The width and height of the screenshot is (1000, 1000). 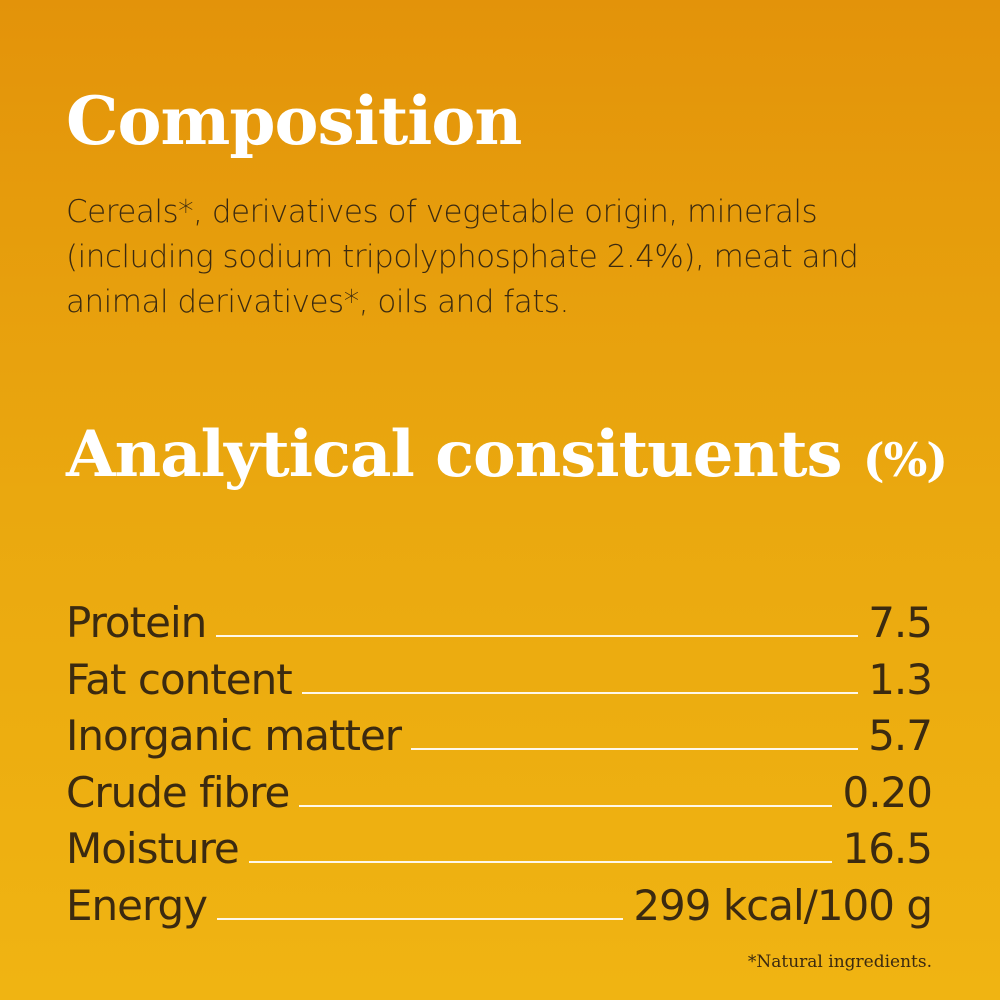 What do you see at coordinates (499, 683) in the screenshot?
I see `table-row: Fat content 1.3` at bounding box center [499, 683].